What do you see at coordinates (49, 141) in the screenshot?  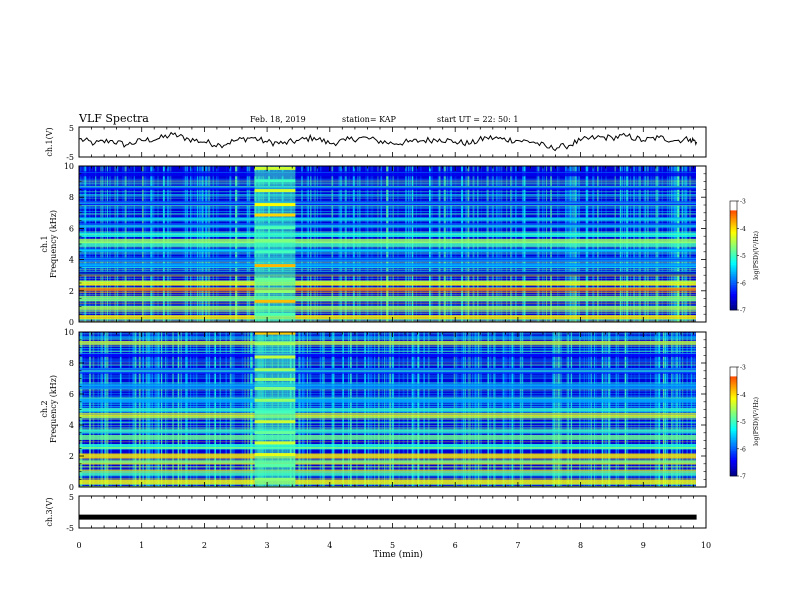 I see `ch1-waveform-ylabel: ch.1(V)` at bounding box center [49, 141].